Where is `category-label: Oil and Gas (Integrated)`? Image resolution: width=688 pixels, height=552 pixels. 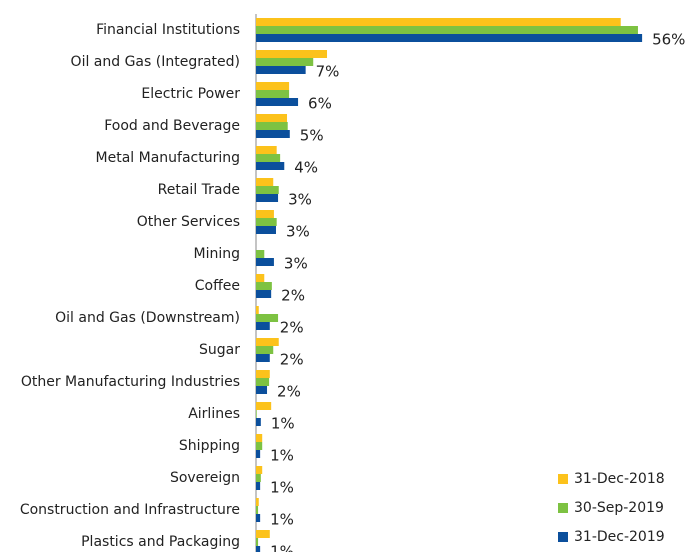
category-label: Oil and Gas (Integrated) is located at coordinates (155, 62).